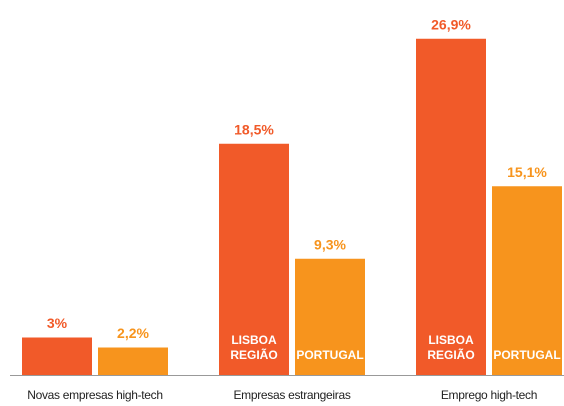 The width and height of the screenshot is (564, 406). Describe the element at coordinates (527, 172) in the screenshot. I see `data-label: 15,1%` at that location.